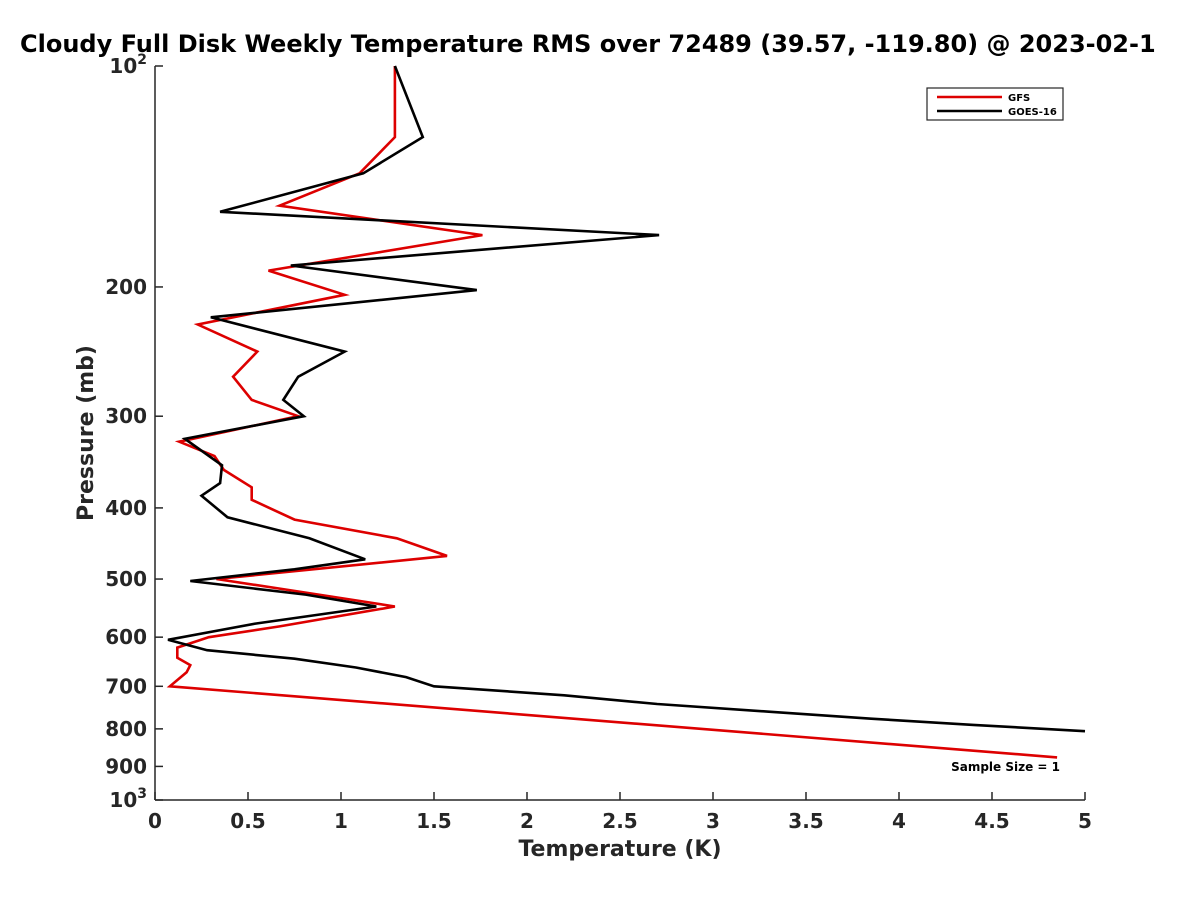  I want to click on y-tick-label: 10³, so click(128, 799).